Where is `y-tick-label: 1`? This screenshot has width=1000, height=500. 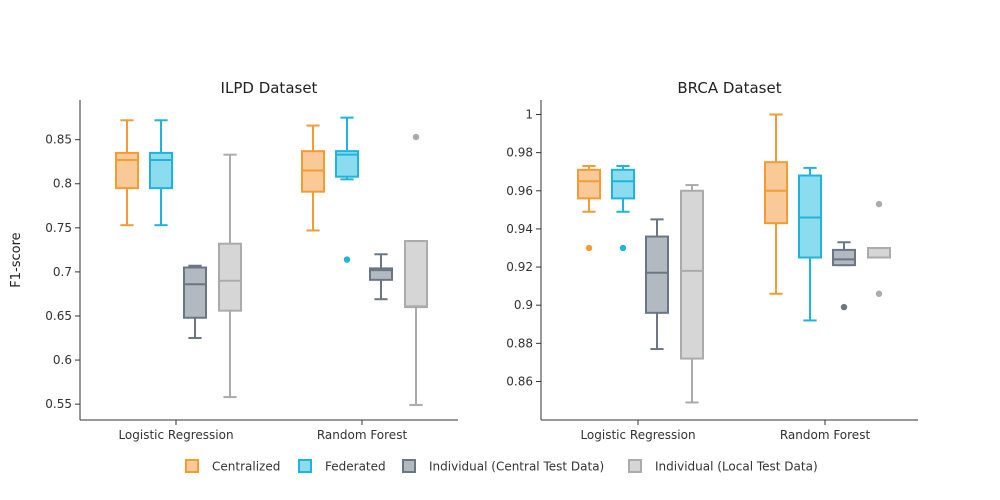
y-tick-label: 1 is located at coordinates (529, 114).